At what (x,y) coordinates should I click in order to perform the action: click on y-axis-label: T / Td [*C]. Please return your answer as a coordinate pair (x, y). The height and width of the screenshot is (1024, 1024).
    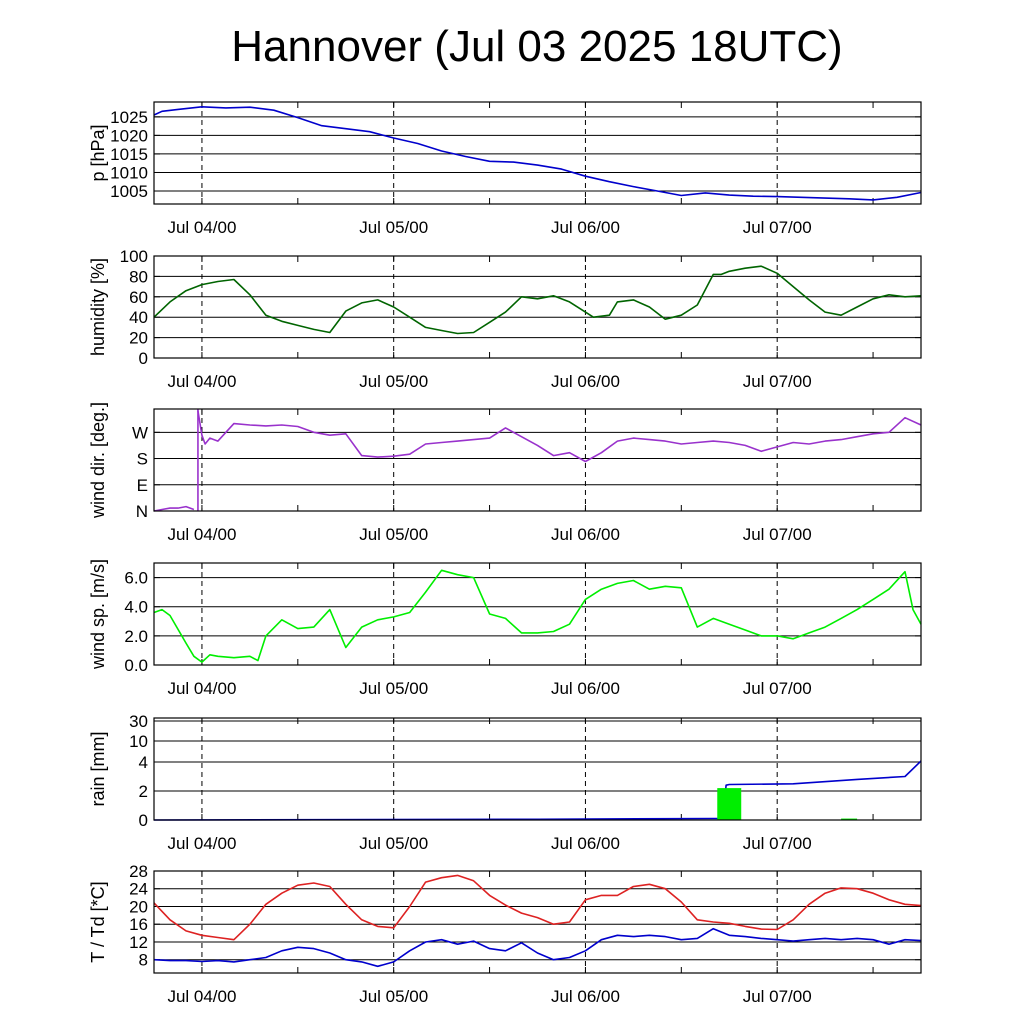
    Looking at the image, I should click on (98, 921).